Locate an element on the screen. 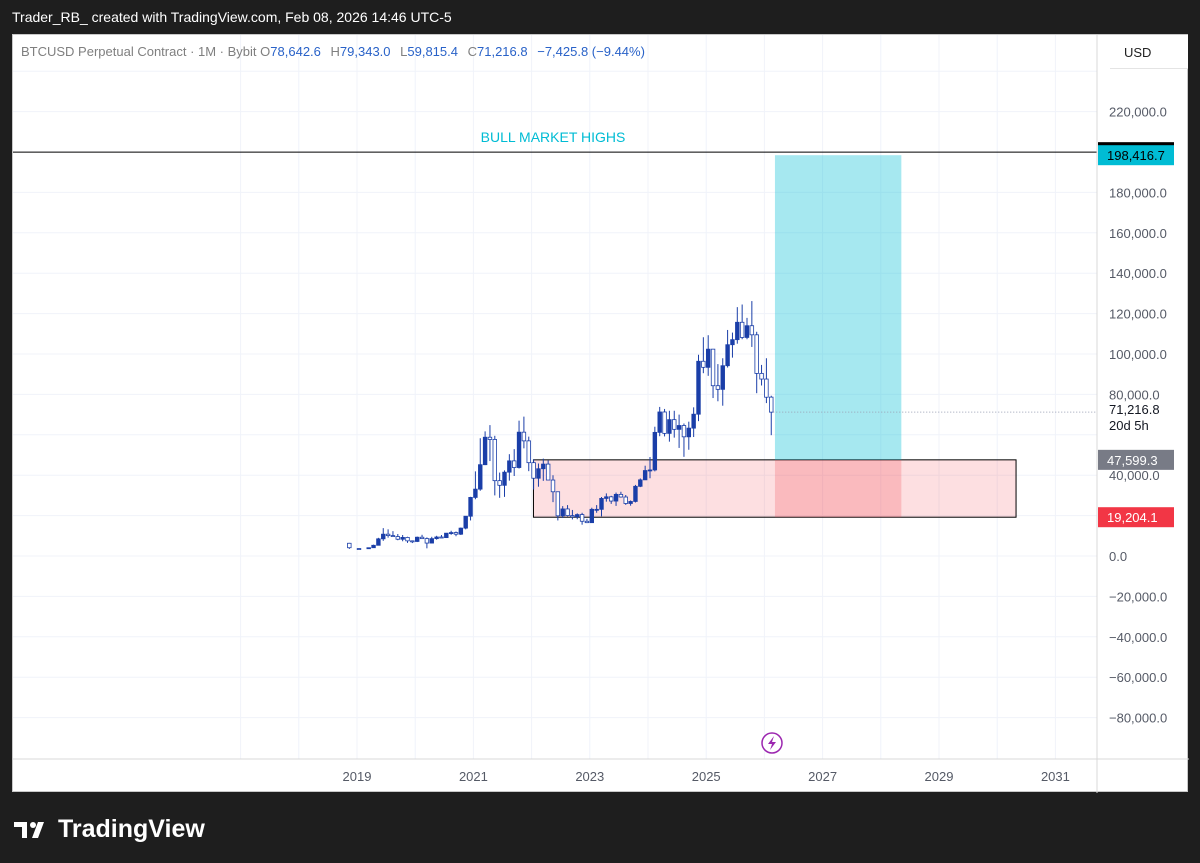 The image size is (1200, 863). price-tick-label: 160,000.0 is located at coordinates (1138, 233).